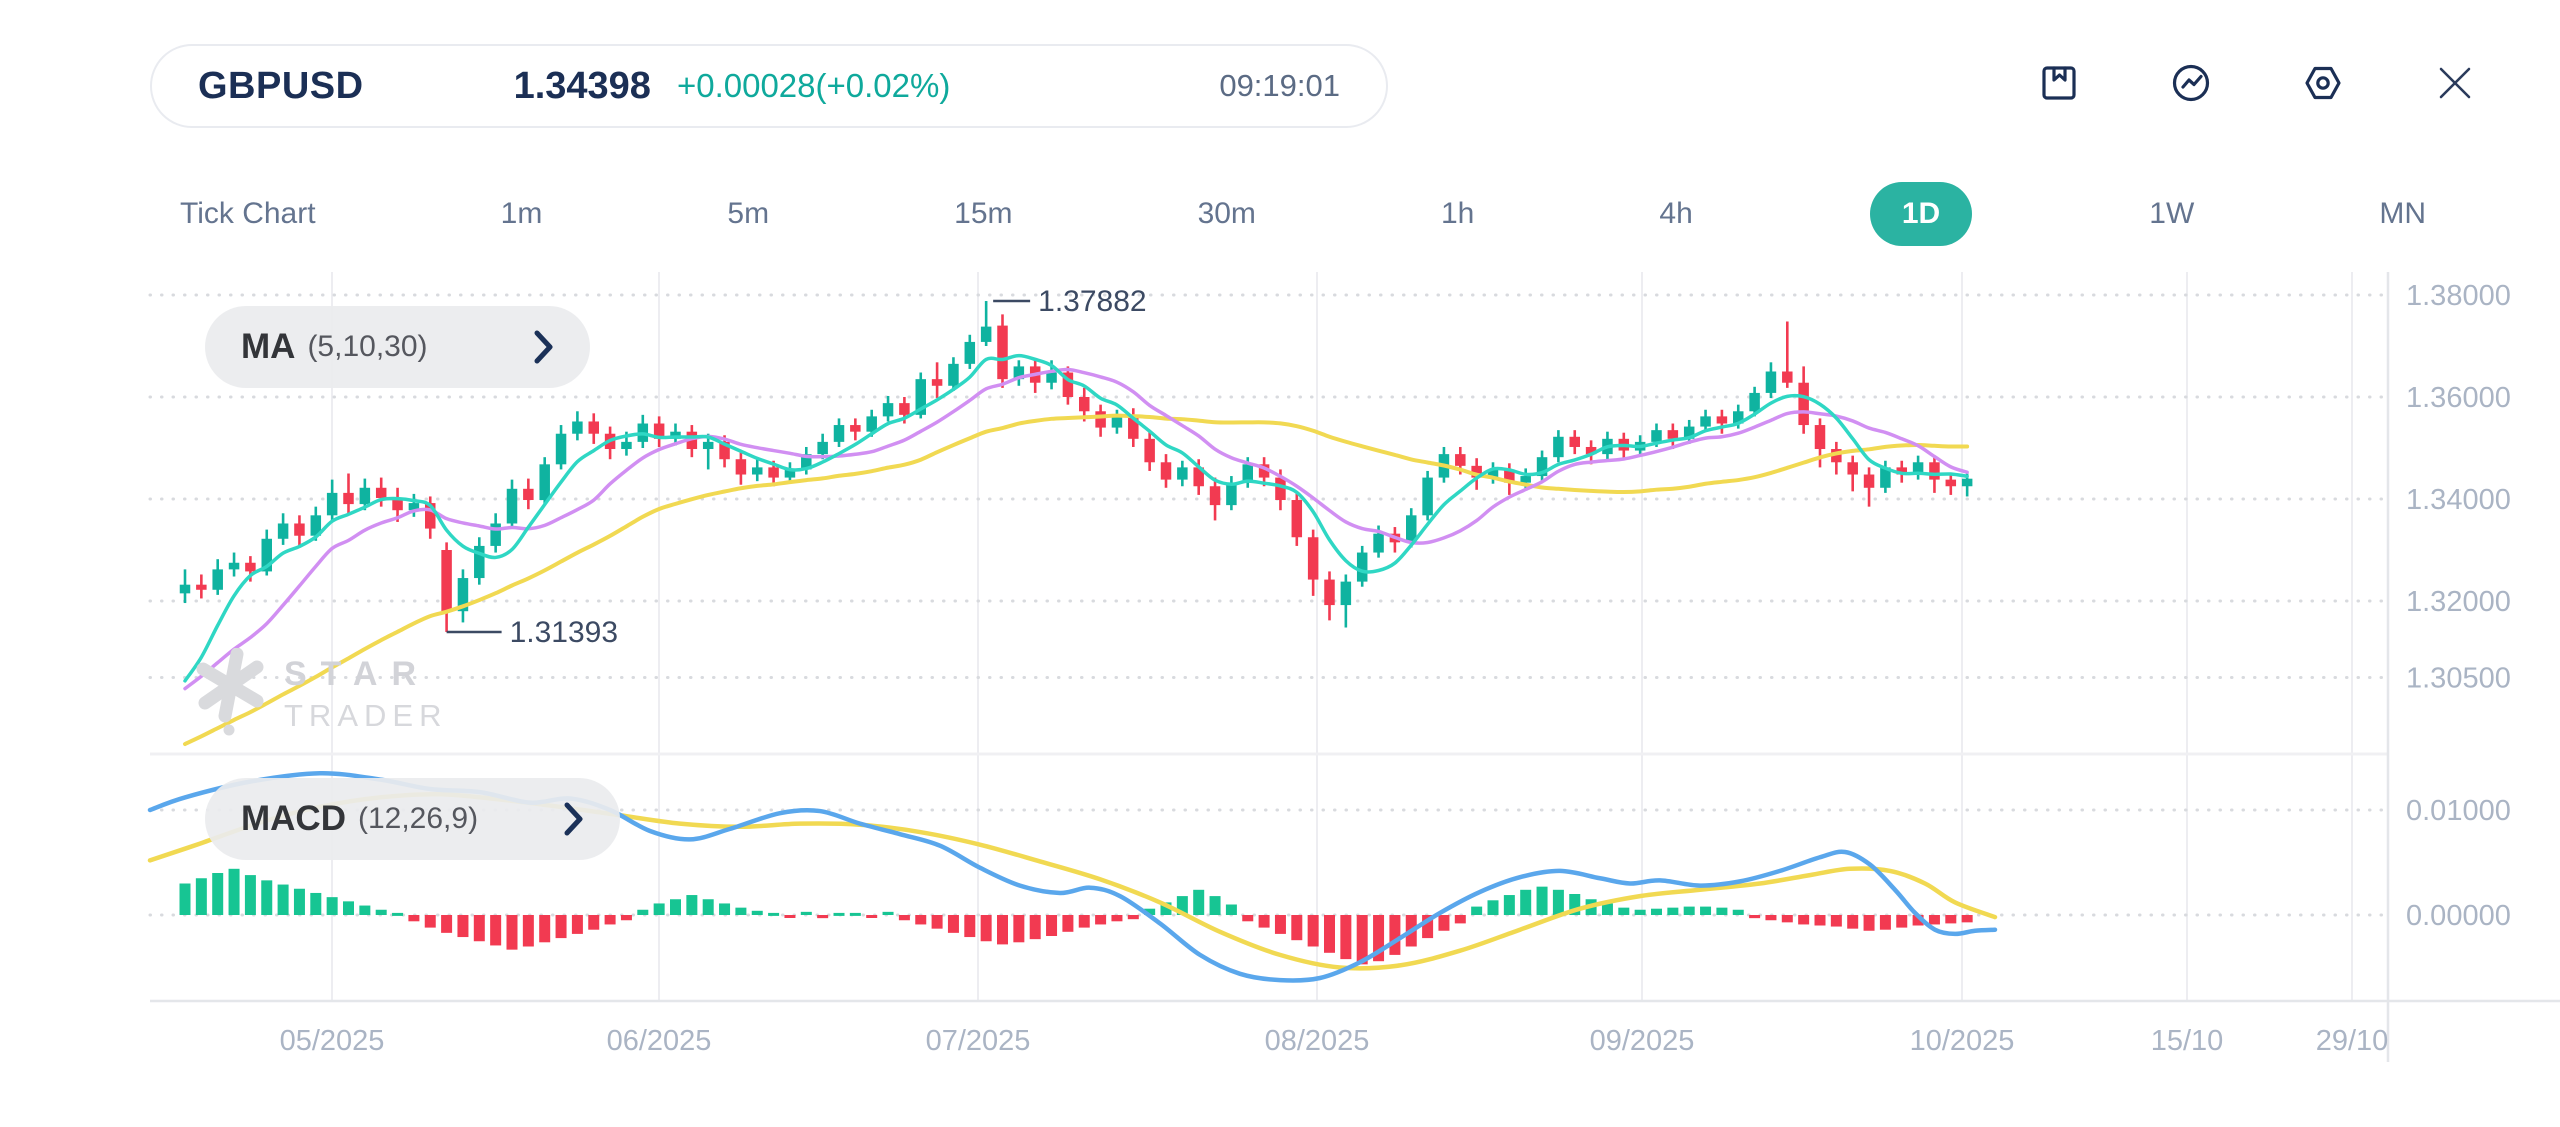 The image size is (2560, 1127). Describe the element at coordinates (2455, 83) in the screenshot. I see `close-icon` at that location.